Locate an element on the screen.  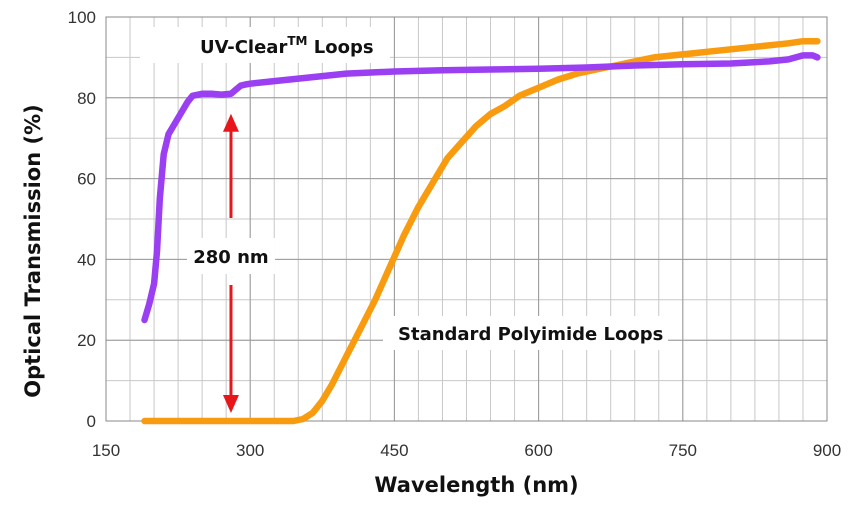
uv-clear-superscript: TM is located at coordinates (297, 41).